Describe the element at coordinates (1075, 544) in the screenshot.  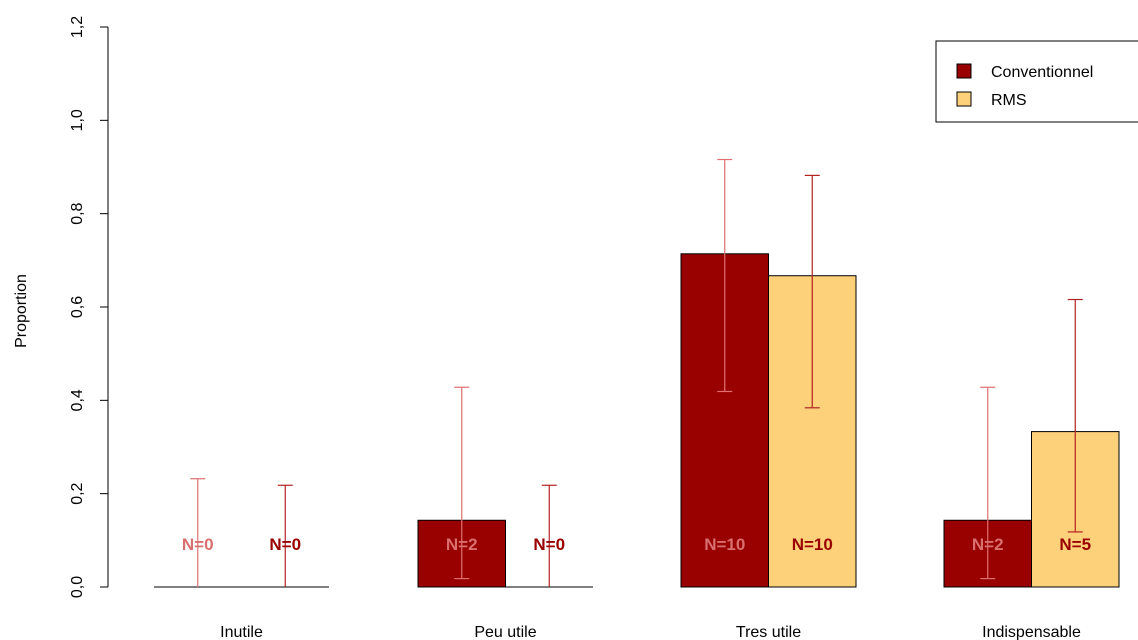
I see `n-label: N=5` at that location.